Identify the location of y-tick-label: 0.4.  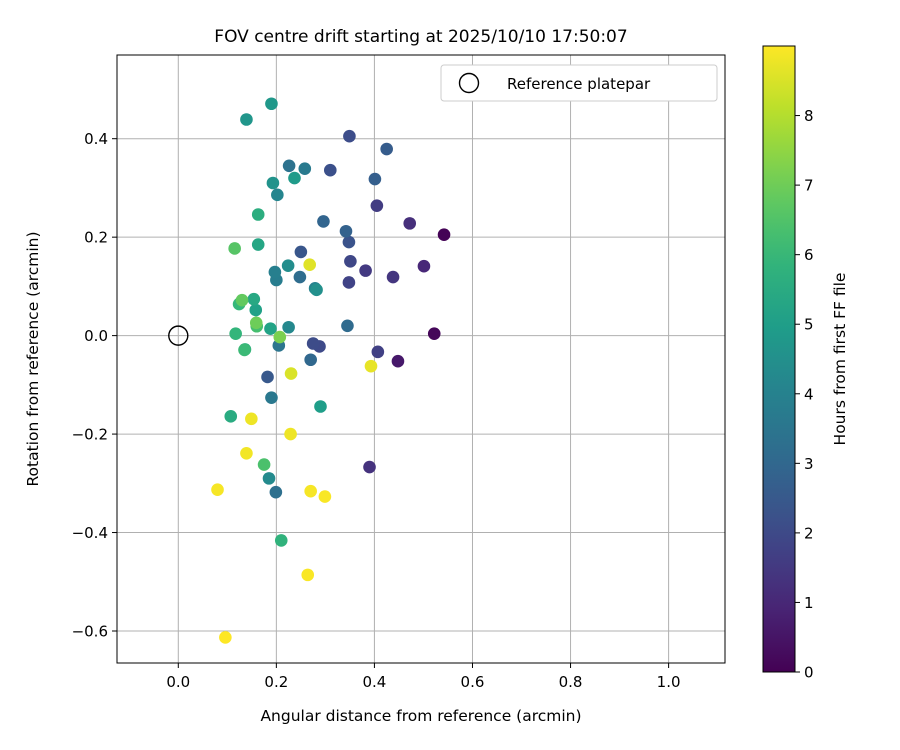
(96, 139).